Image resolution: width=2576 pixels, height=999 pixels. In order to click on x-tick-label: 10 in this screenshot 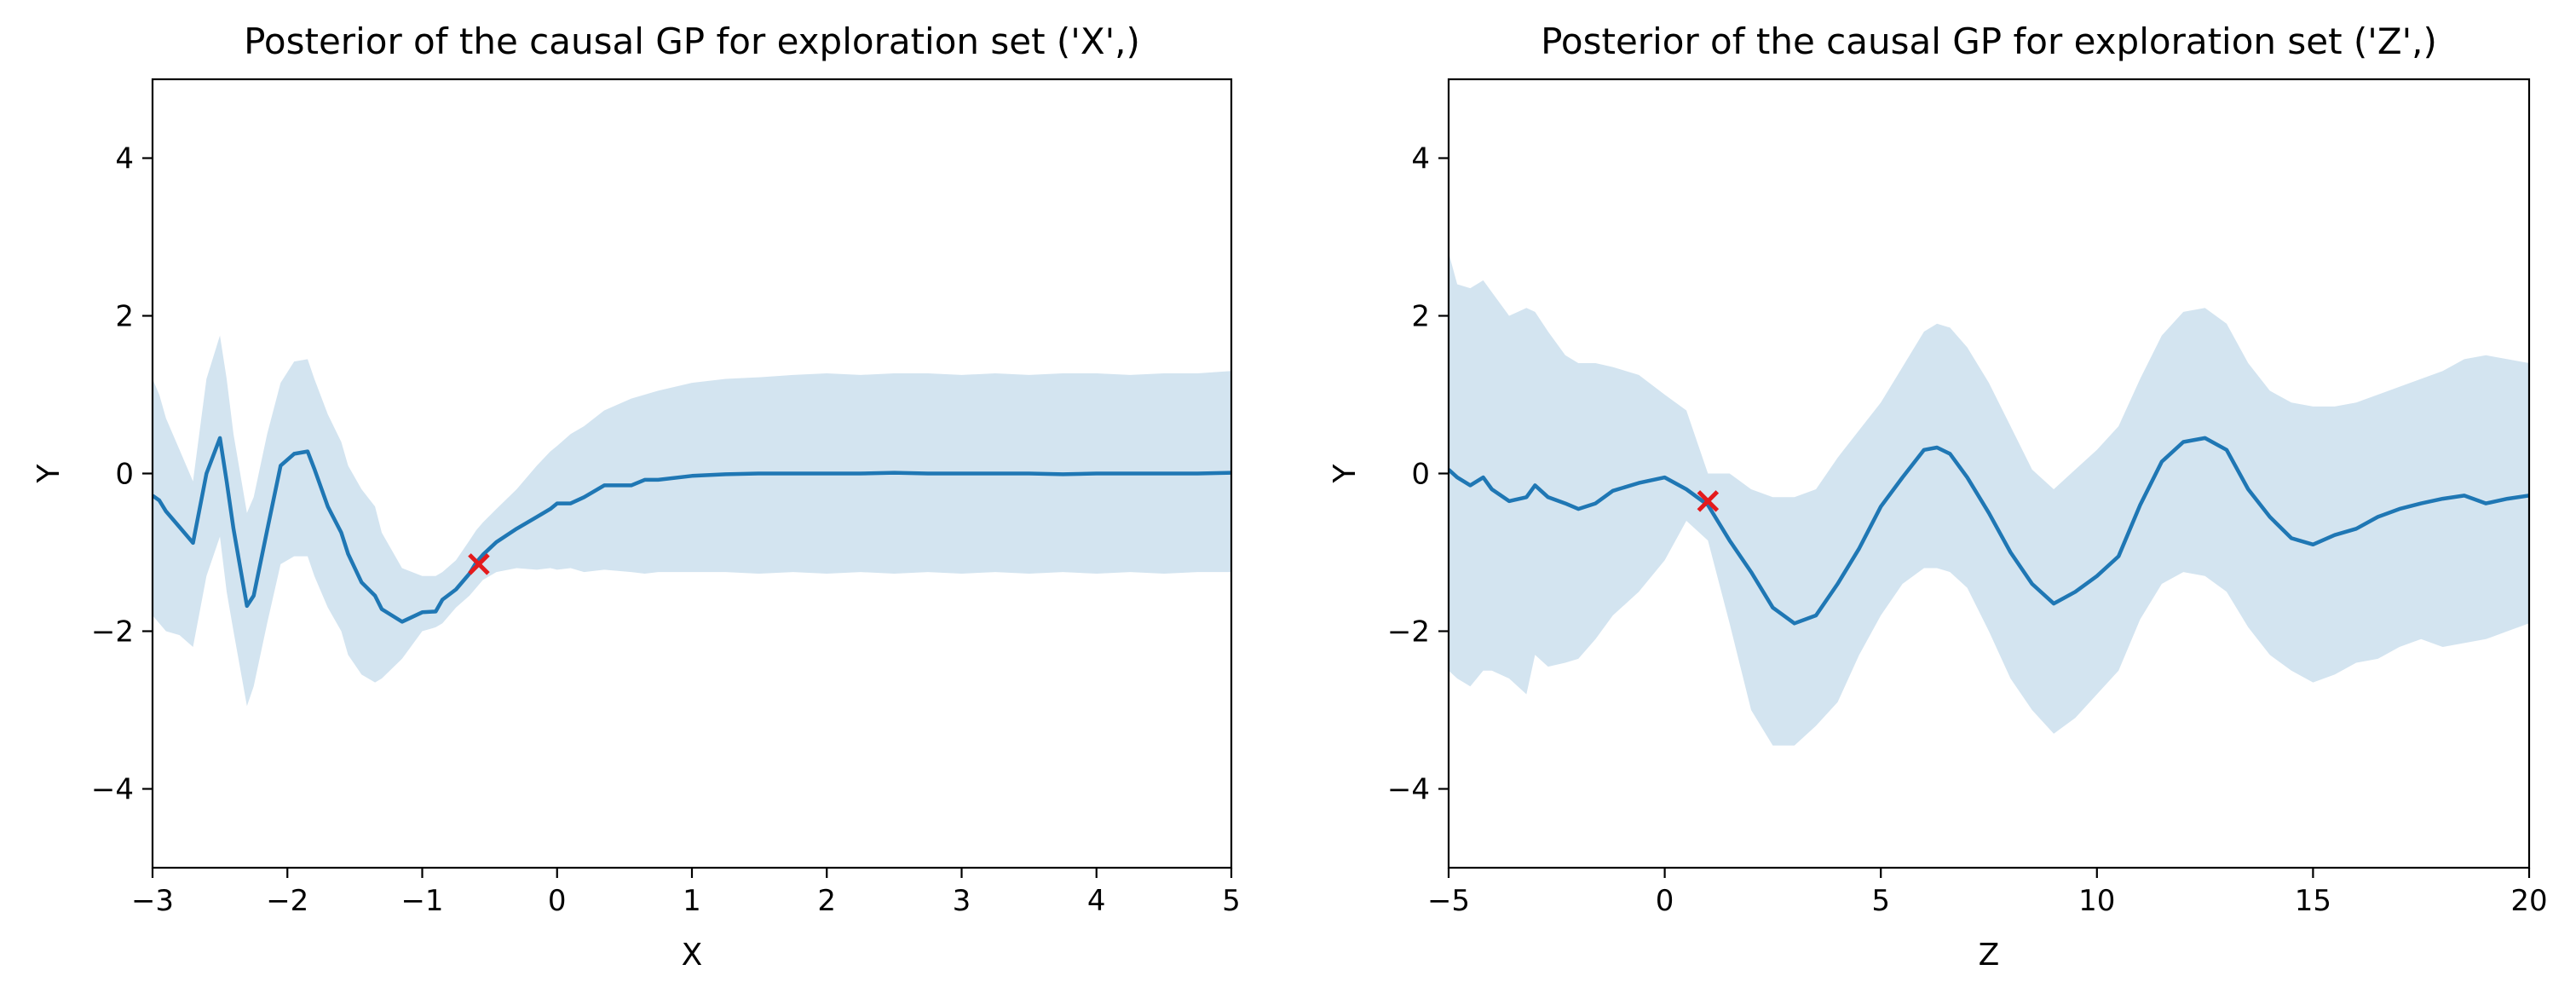, I will do `click(2096, 901)`.